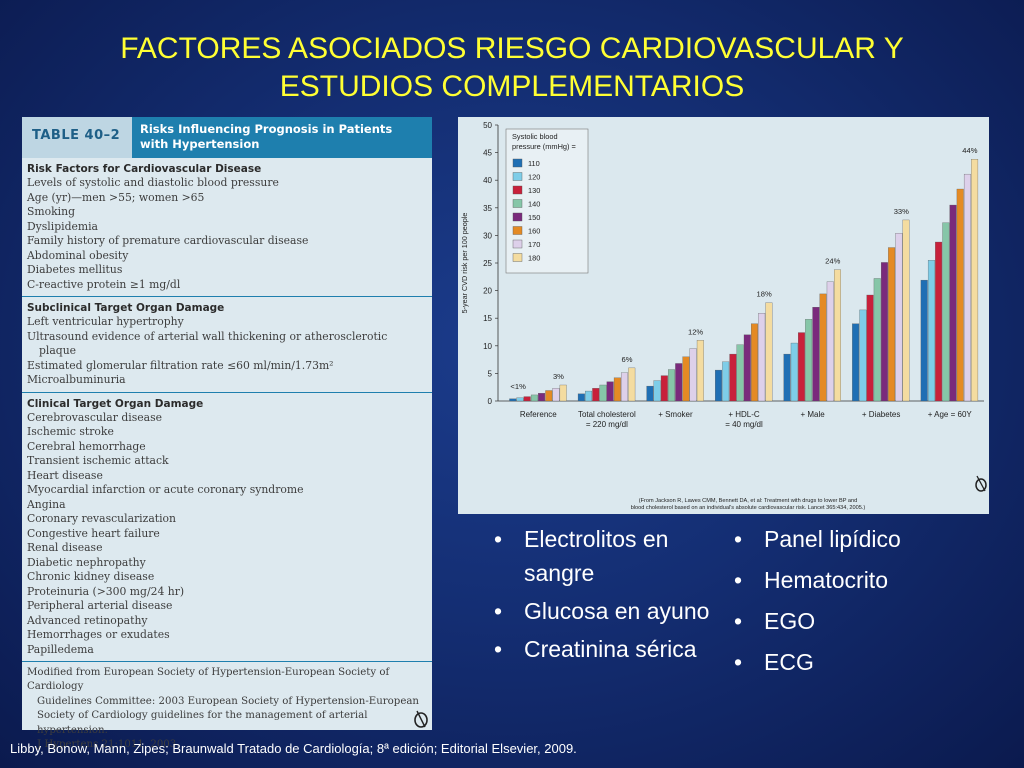 The image size is (1024, 768). Describe the element at coordinates (102, 518) in the screenshot. I see `table-row: Coronary revascularization` at that location.